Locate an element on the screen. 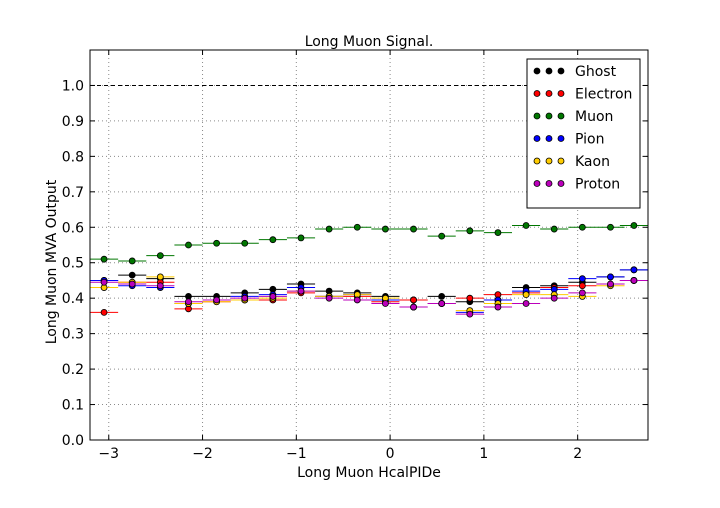  y-tick-label: 0.6 is located at coordinates (73, 228).